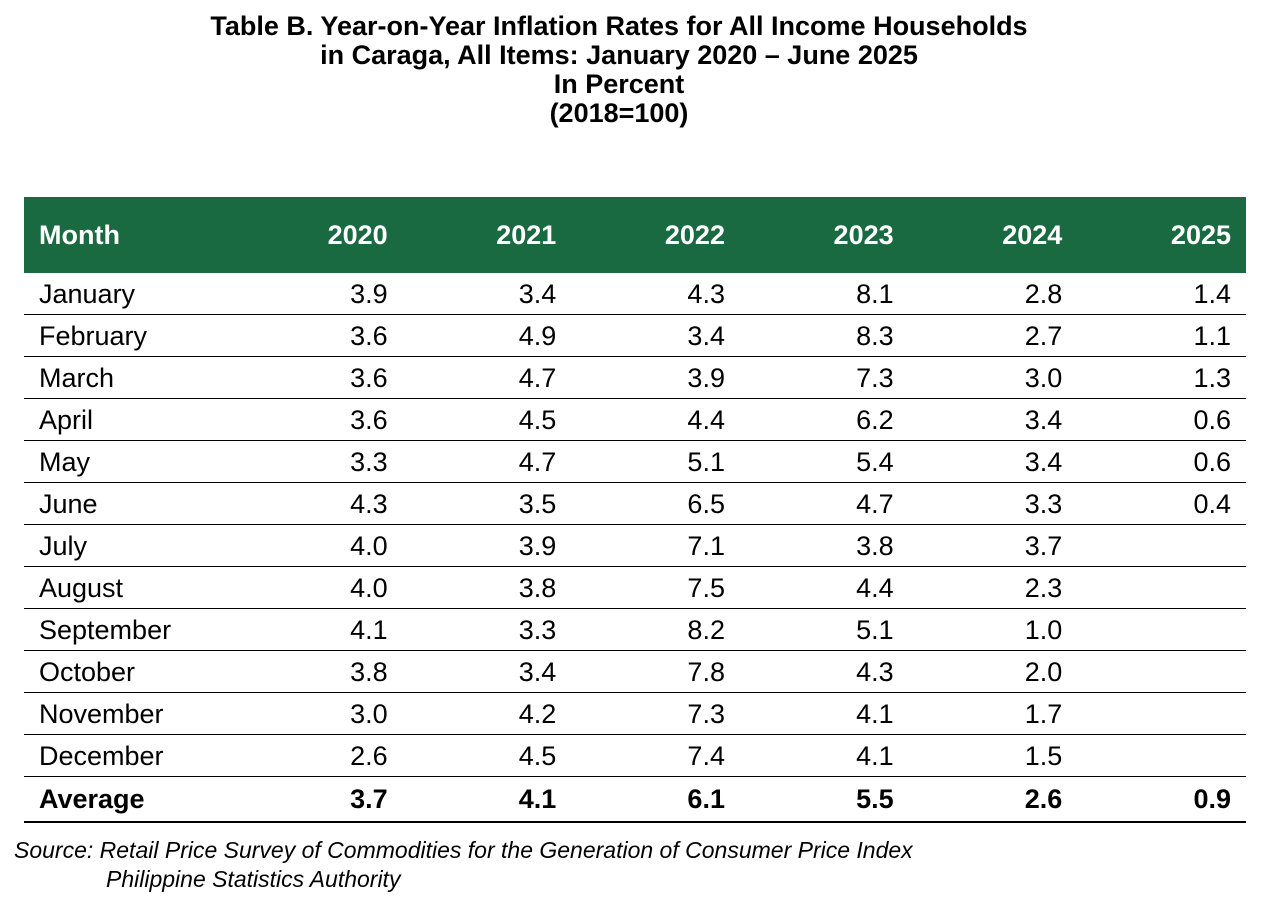  I want to click on value-cell: 7.5, so click(655, 587).